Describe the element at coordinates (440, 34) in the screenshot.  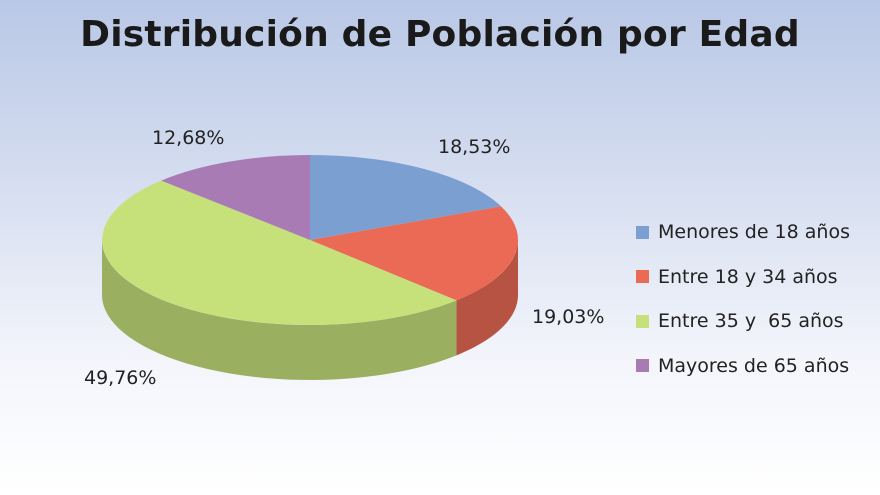
I see `chart-title: Distribución de Población por Edad` at that location.